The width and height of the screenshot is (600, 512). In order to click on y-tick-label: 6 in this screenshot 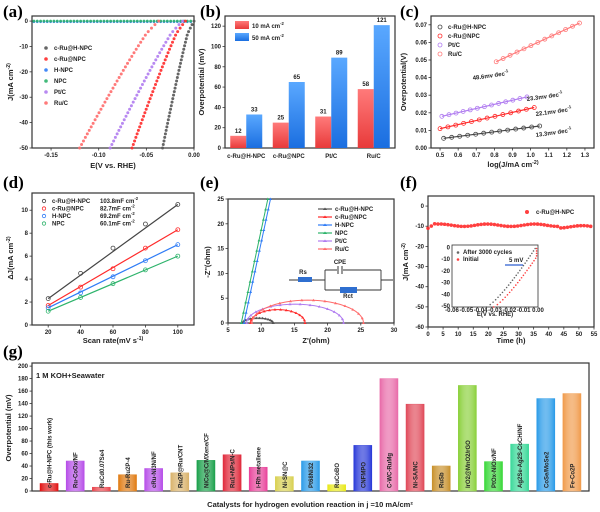, I will do `click(27, 257)`.